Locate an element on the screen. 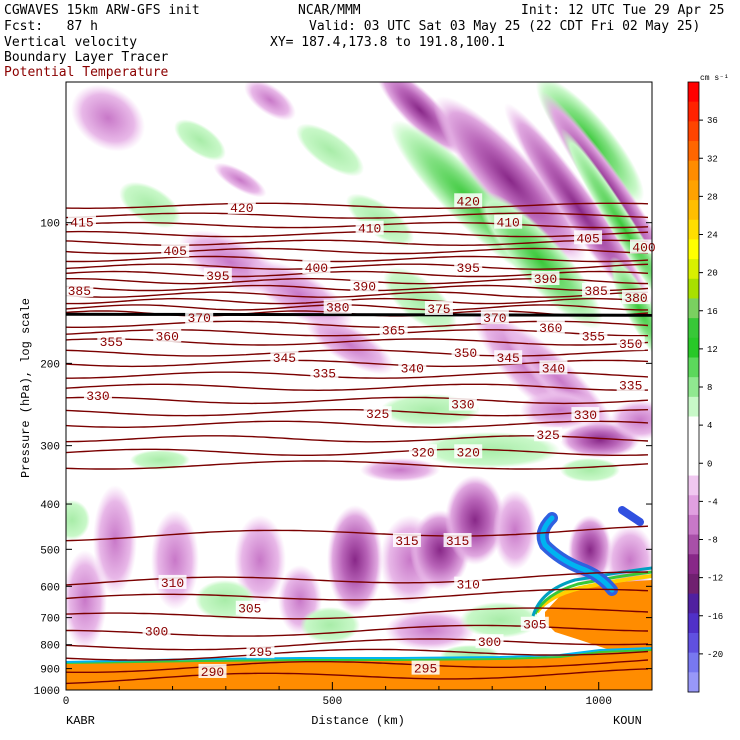 This screenshot has width=740, height=740. y-tick-label: 700 is located at coordinates (50, 620).